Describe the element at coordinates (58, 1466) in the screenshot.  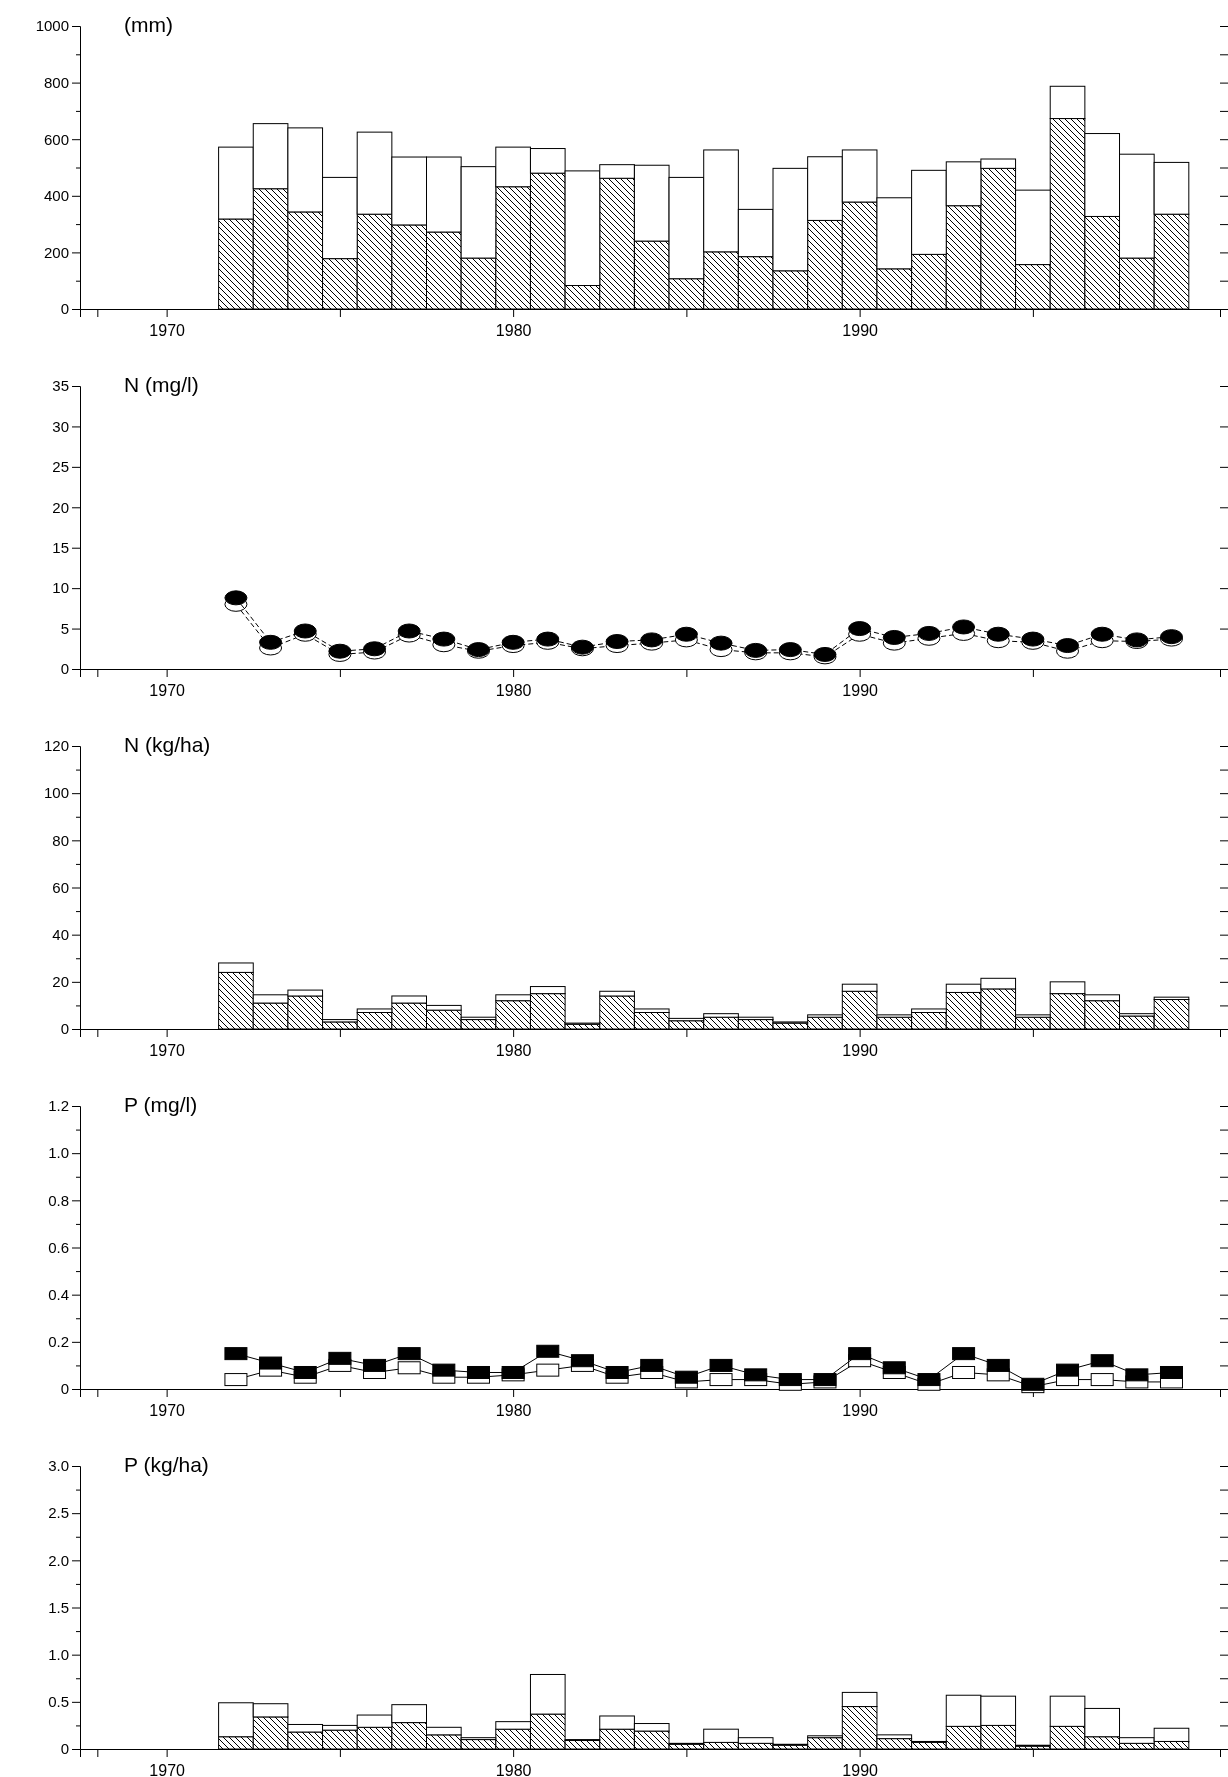
I see `y-tick-label: 3.0` at that location.